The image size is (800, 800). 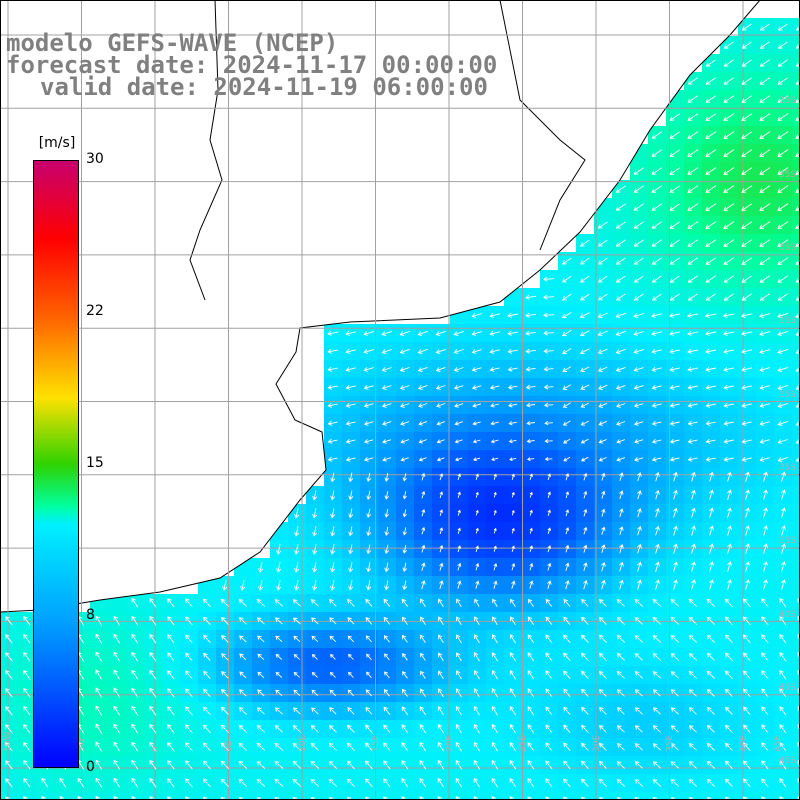 I want to click on border-line, so click(x=206, y=150).